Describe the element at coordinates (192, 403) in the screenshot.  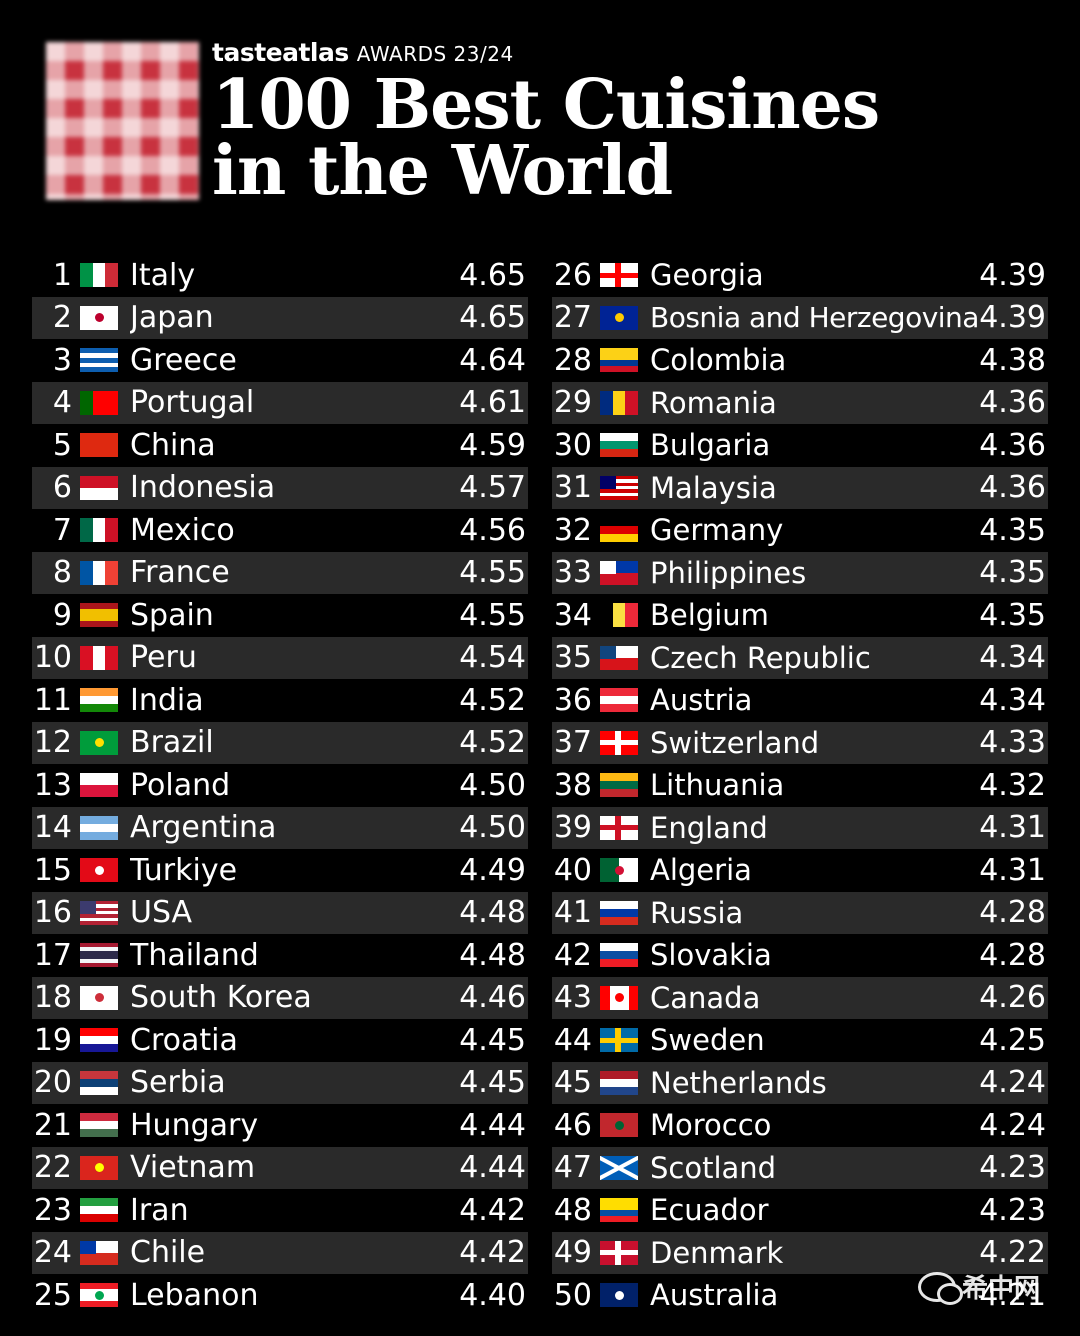
I see `country-name: Portugal` at that location.